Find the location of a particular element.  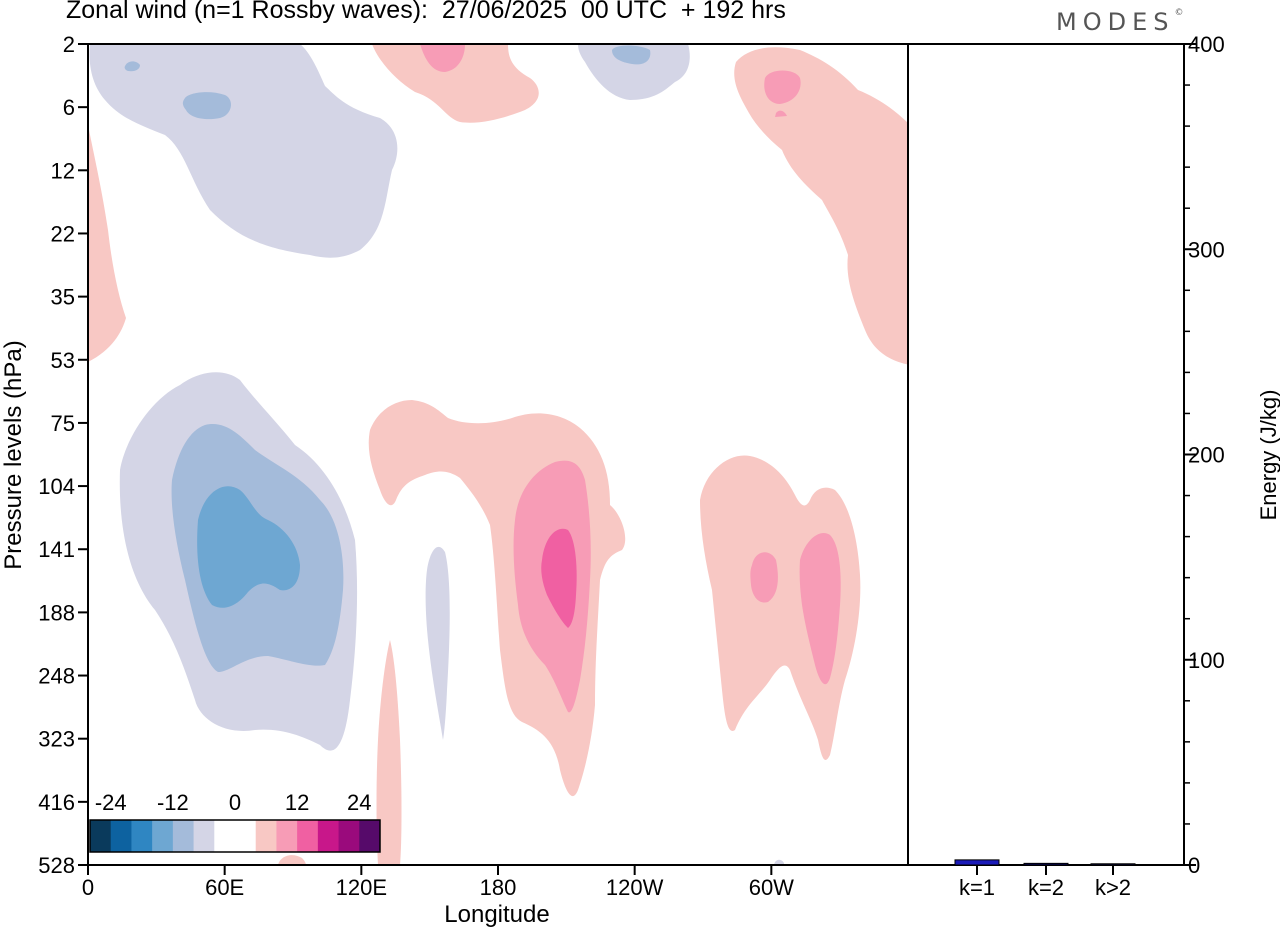

contour-neg-sliver is located at coordinates (437, 643).